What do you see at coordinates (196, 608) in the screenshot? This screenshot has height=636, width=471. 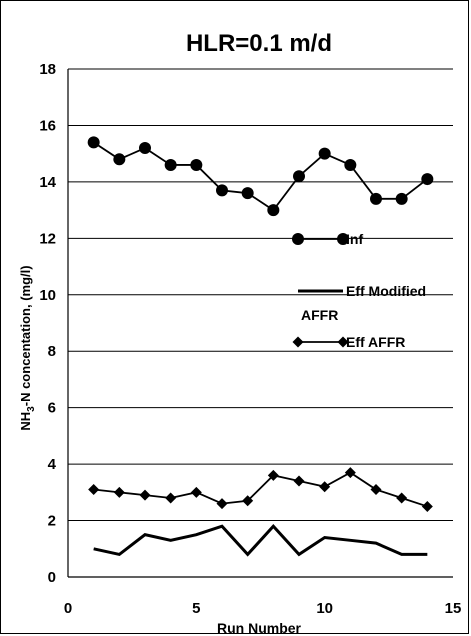 I see `x-tick-label-5: 5` at bounding box center [196, 608].